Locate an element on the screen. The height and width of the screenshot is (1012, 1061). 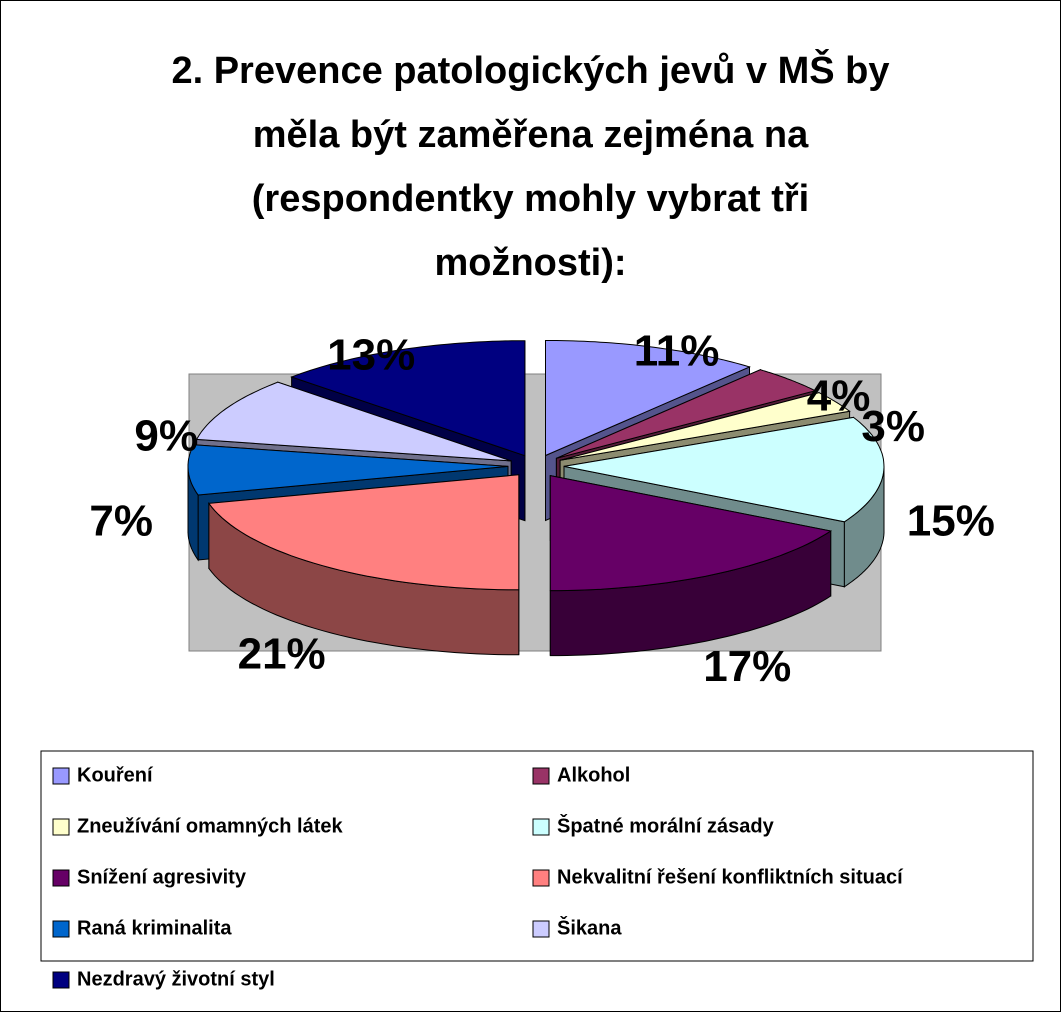
data-label: 17% is located at coordinates (747, 666).